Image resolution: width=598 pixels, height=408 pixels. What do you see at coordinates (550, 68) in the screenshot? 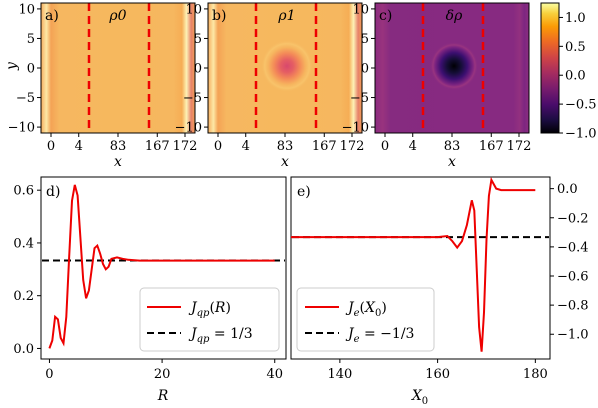
I see `colorbar-gradient` at bounding box center [550, 68].